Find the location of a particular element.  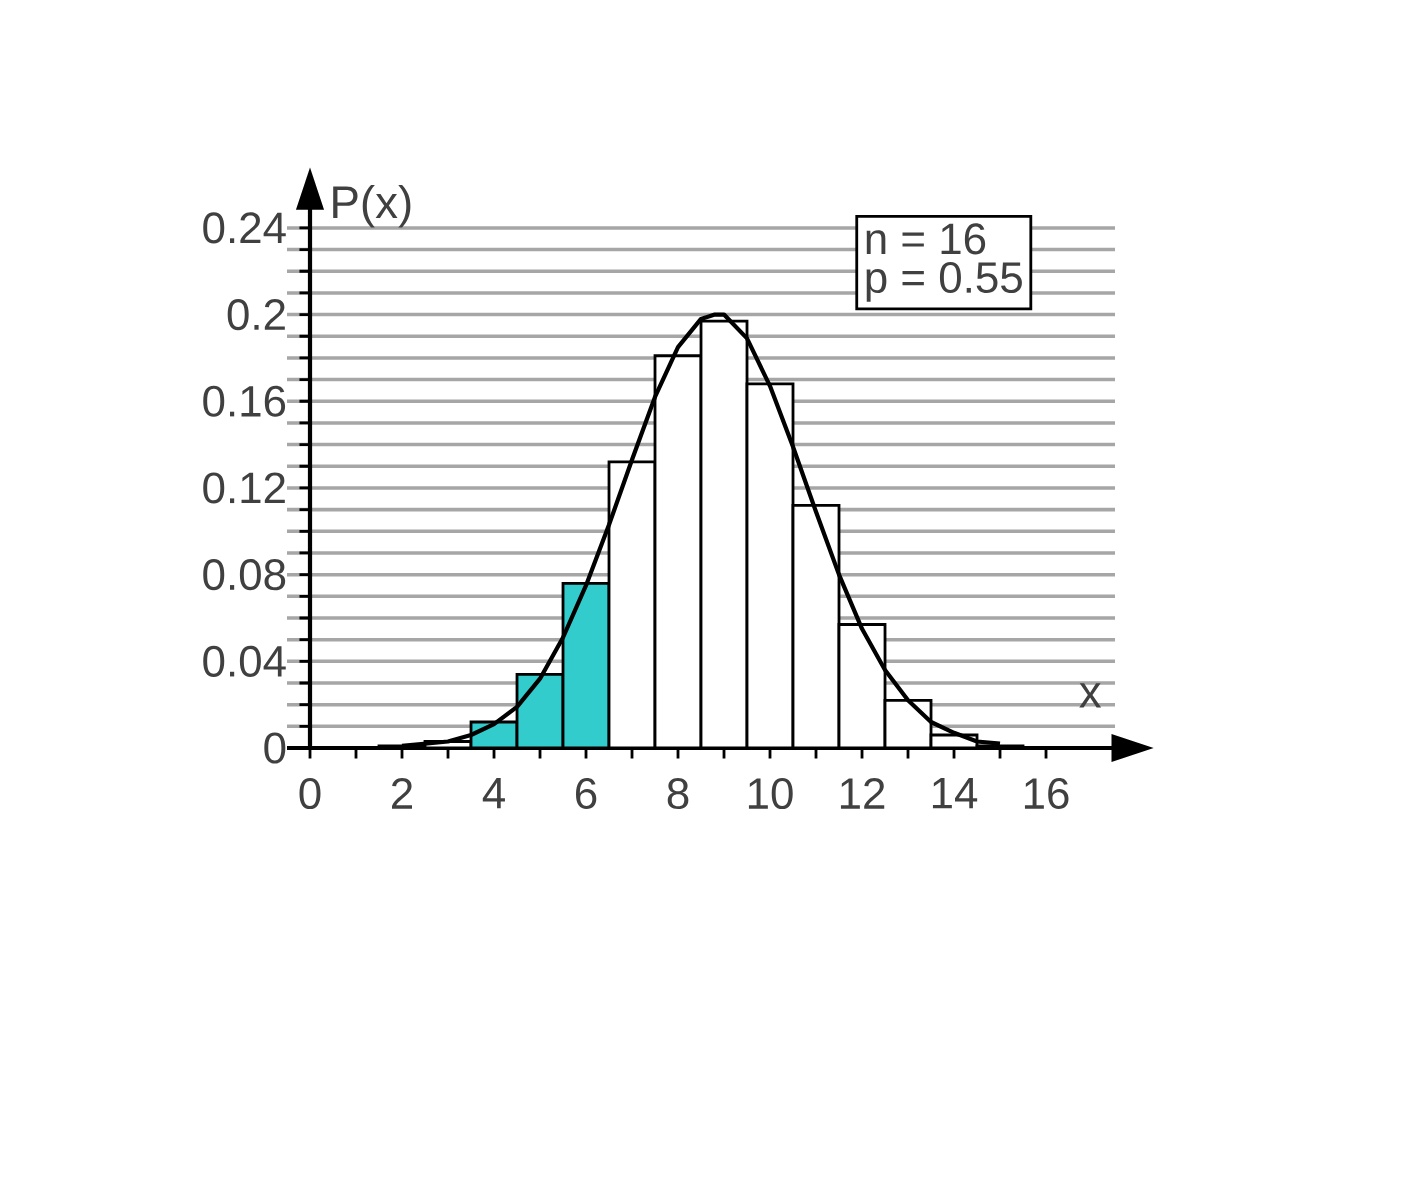

y-tick-label: 0.16 is located at coordinates (244, 401).